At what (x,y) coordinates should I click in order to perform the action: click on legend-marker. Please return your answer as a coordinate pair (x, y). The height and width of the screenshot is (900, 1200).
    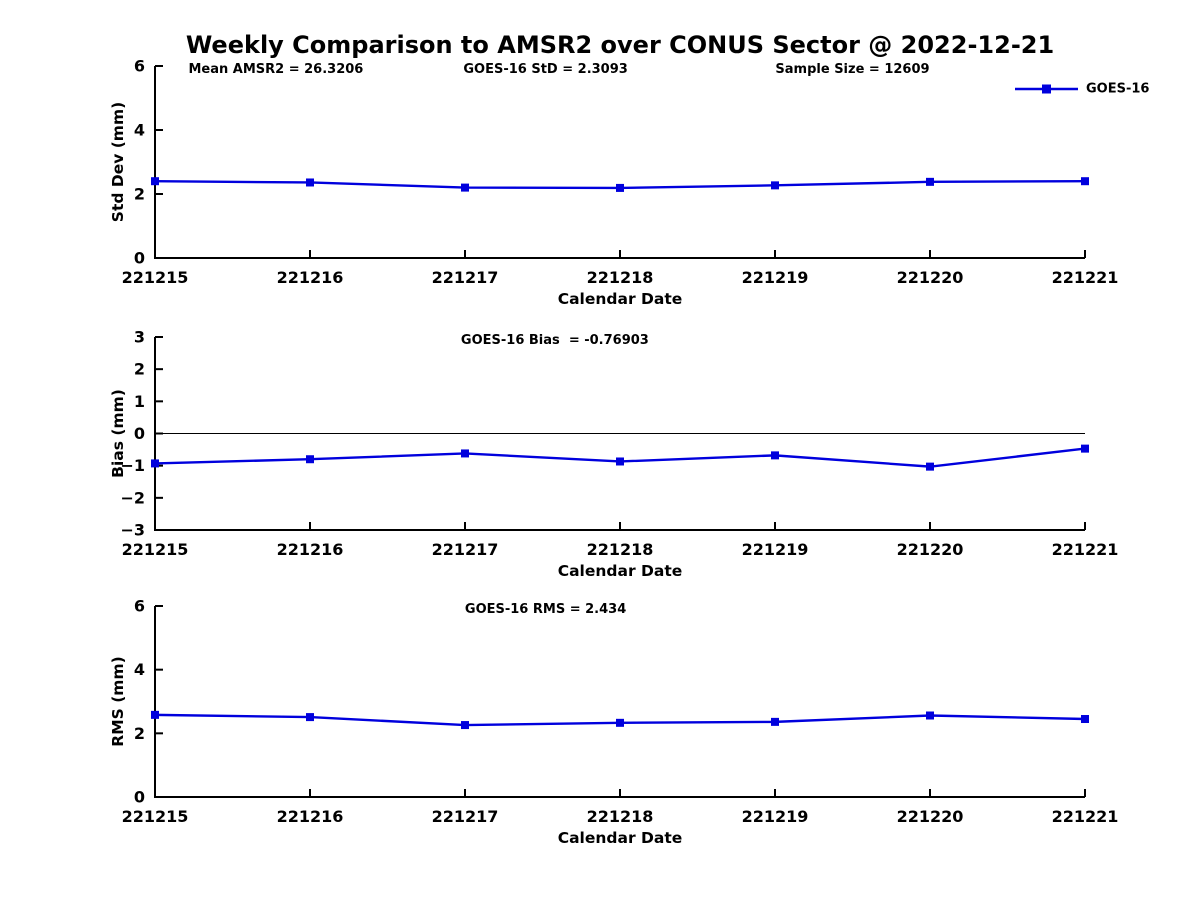
    Looking at the image, I should click on (1046, 89).